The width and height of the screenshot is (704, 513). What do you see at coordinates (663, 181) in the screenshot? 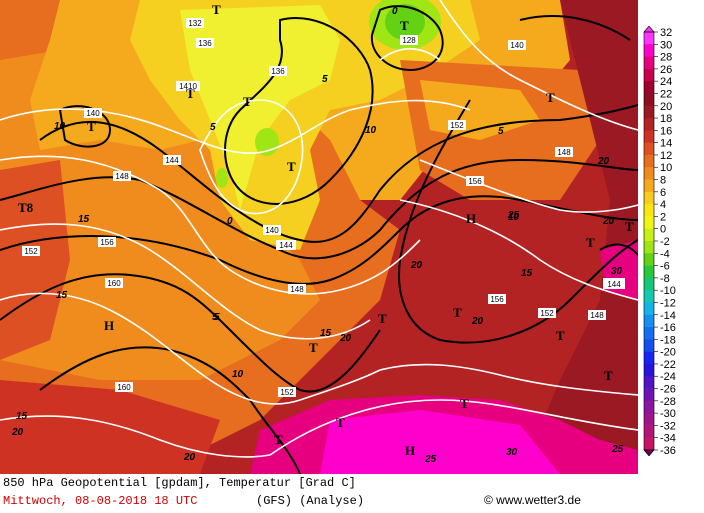
I see `legend-label: 8` at bounding box center [663, 181].